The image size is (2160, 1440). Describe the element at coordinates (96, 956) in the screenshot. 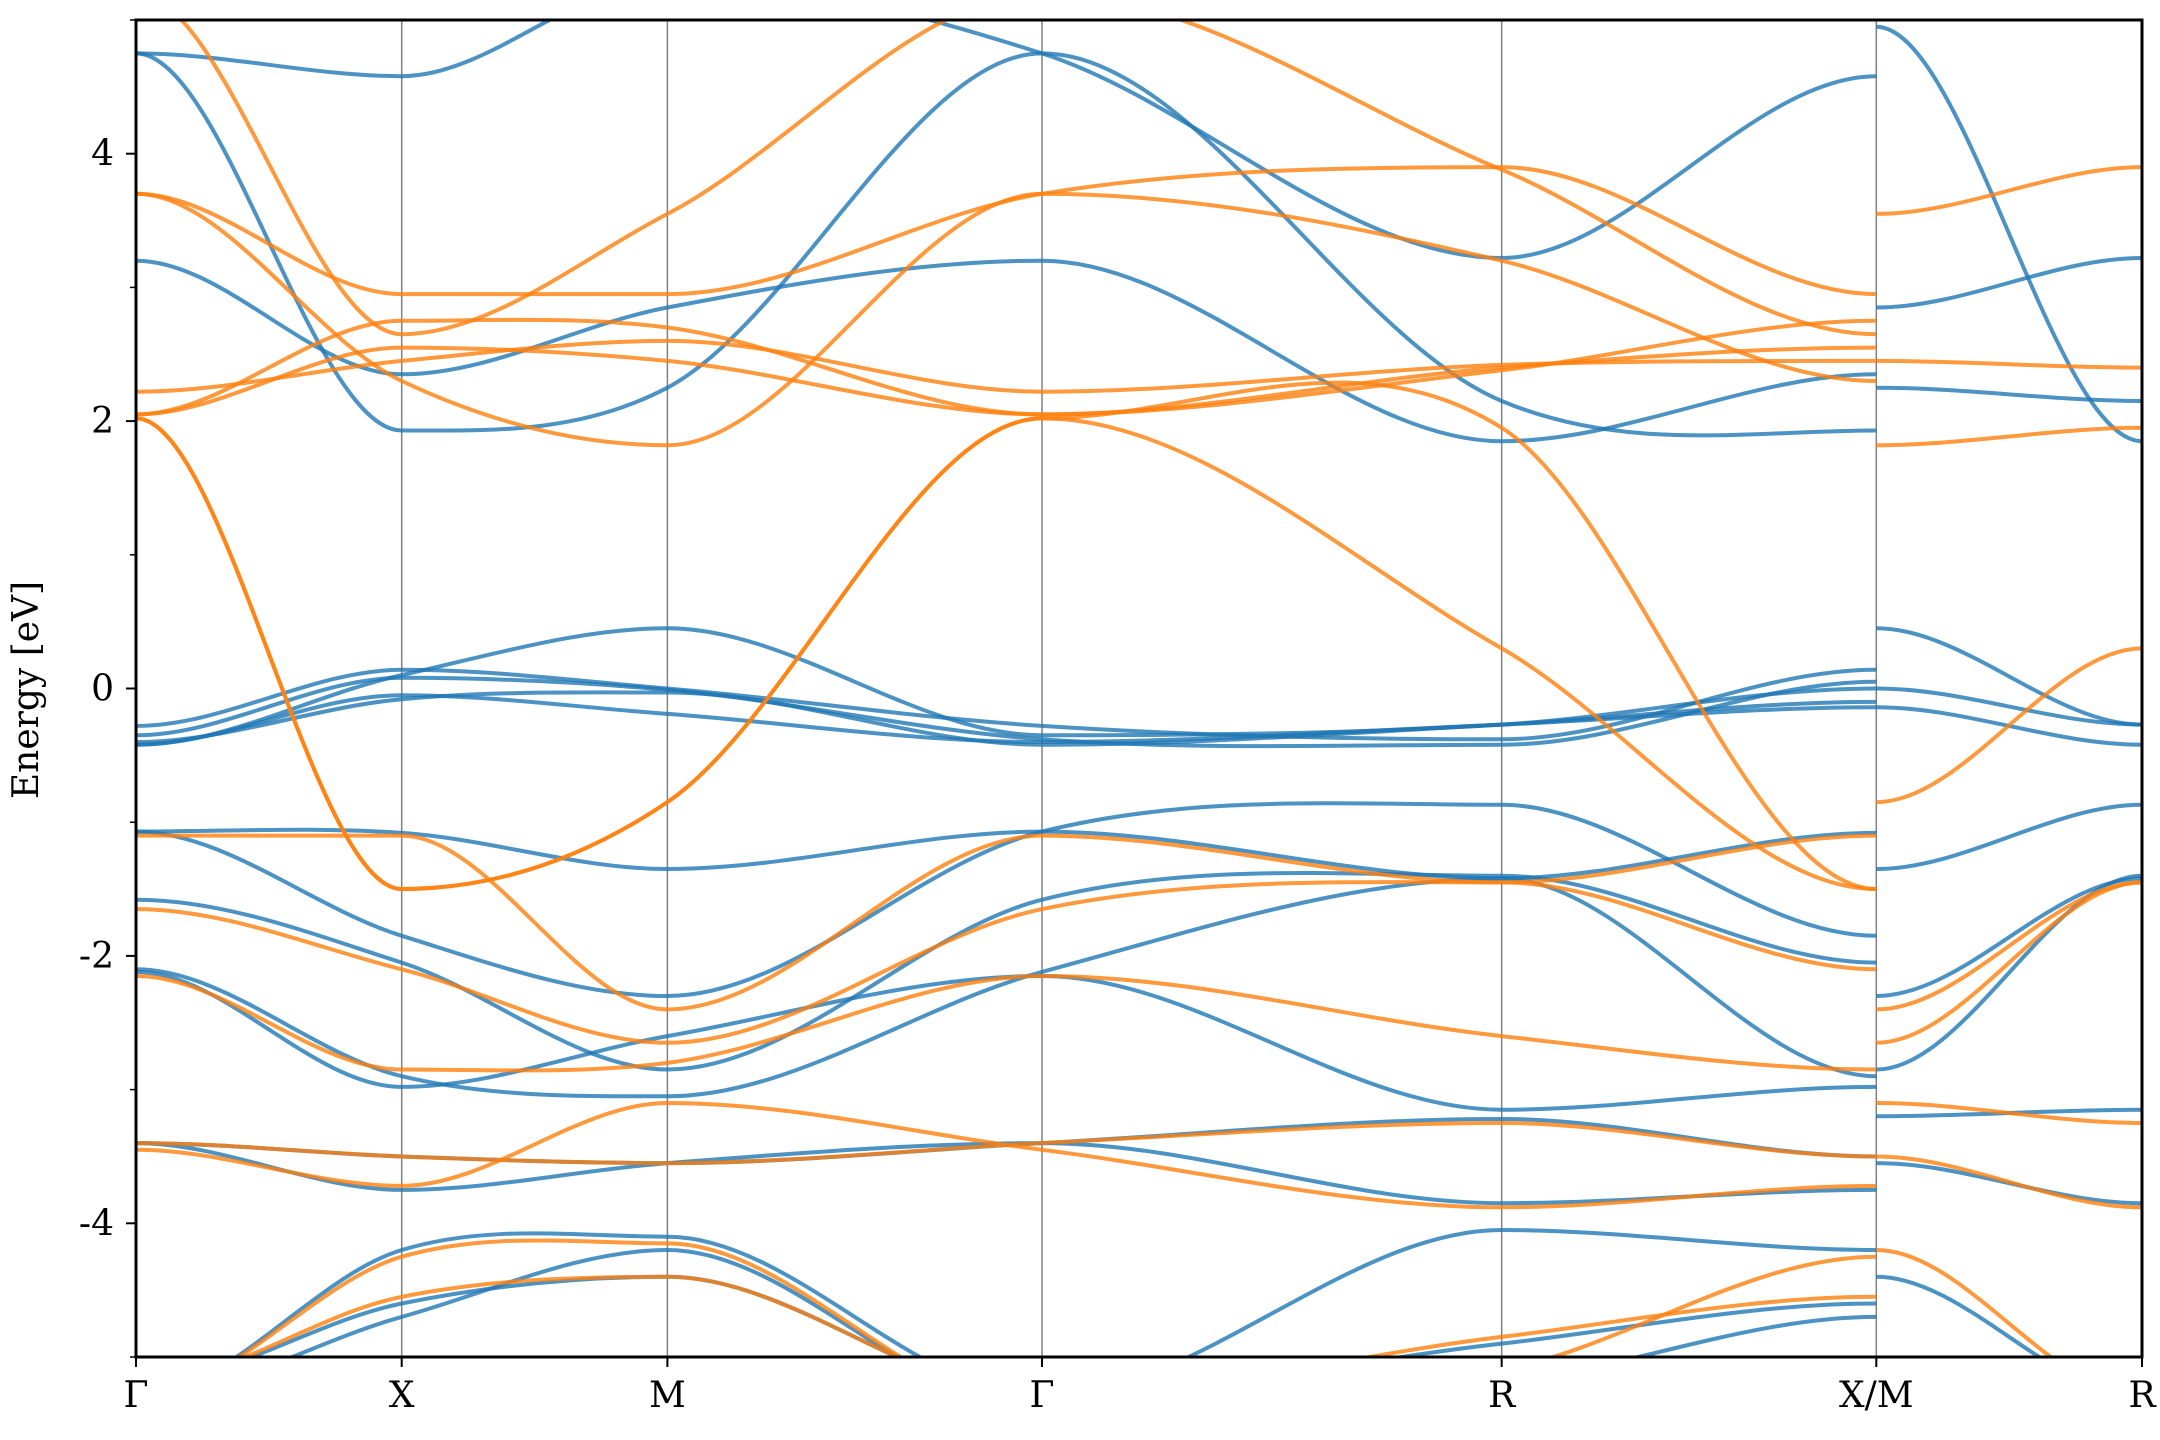

I see `y-tick-label: -2` at that location.